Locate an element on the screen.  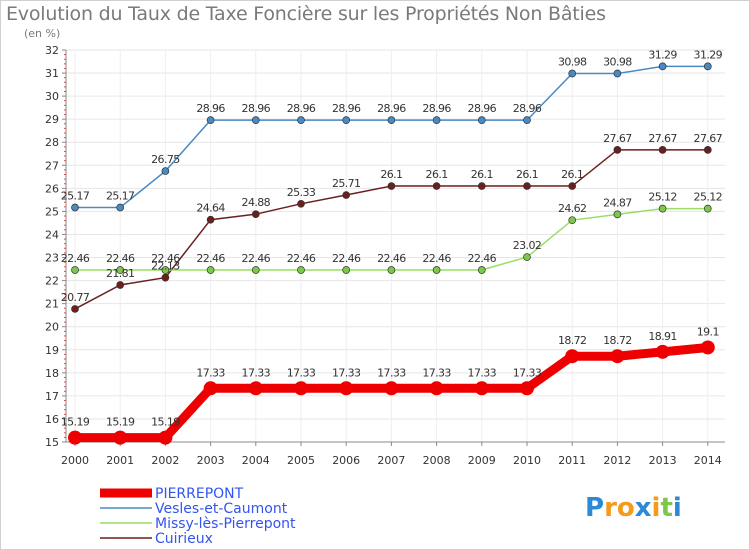
data-label: 15.19 is located at coordinates (120, 422).